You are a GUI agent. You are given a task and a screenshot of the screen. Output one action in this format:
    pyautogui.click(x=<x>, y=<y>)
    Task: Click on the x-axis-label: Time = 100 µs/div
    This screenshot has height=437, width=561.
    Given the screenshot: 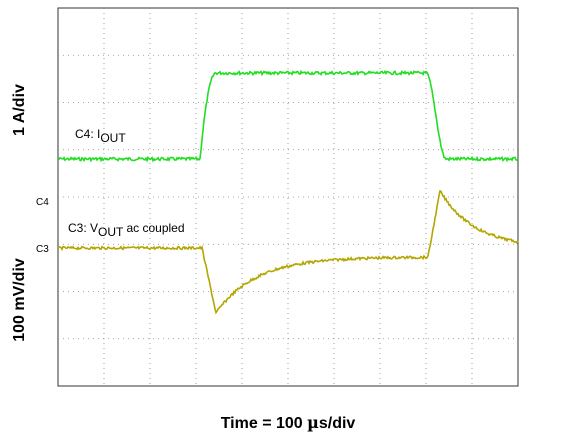 What is the action you would take?
    pyautogui.click(x=288, y=422)
    